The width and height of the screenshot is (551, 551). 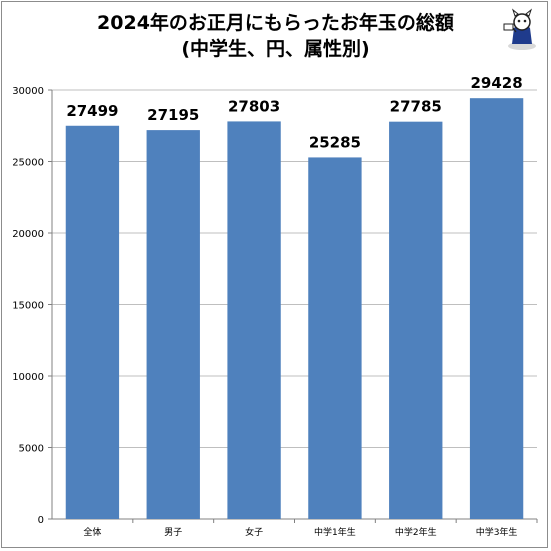 What do you see at coordinates (497, 532) in the screenshot?
I see `x-tick-label: 中学3年生` at bounding box center [497, 532].